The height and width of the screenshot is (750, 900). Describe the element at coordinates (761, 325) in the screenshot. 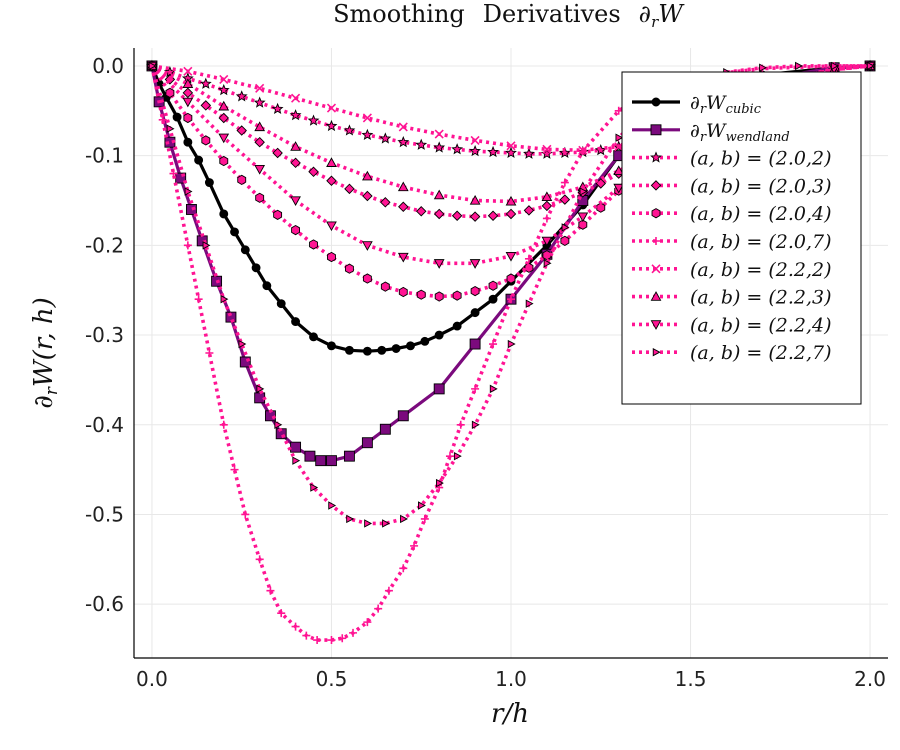

I see `legend-label: (a, b) = (2.2,4)` at that location.